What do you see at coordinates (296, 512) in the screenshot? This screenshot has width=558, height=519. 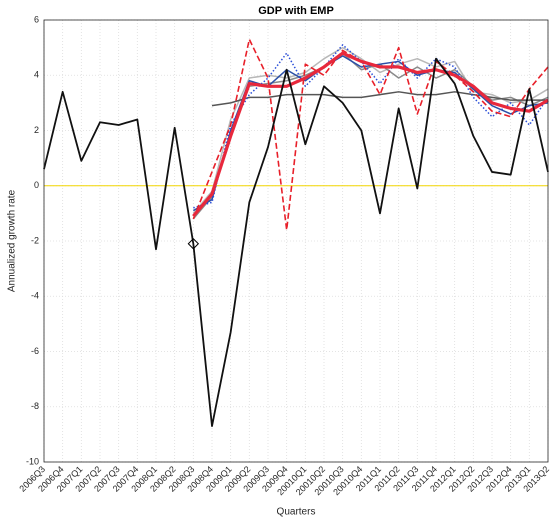 I see `x-axis-label: Quarters` at bounding box center [296, 512].